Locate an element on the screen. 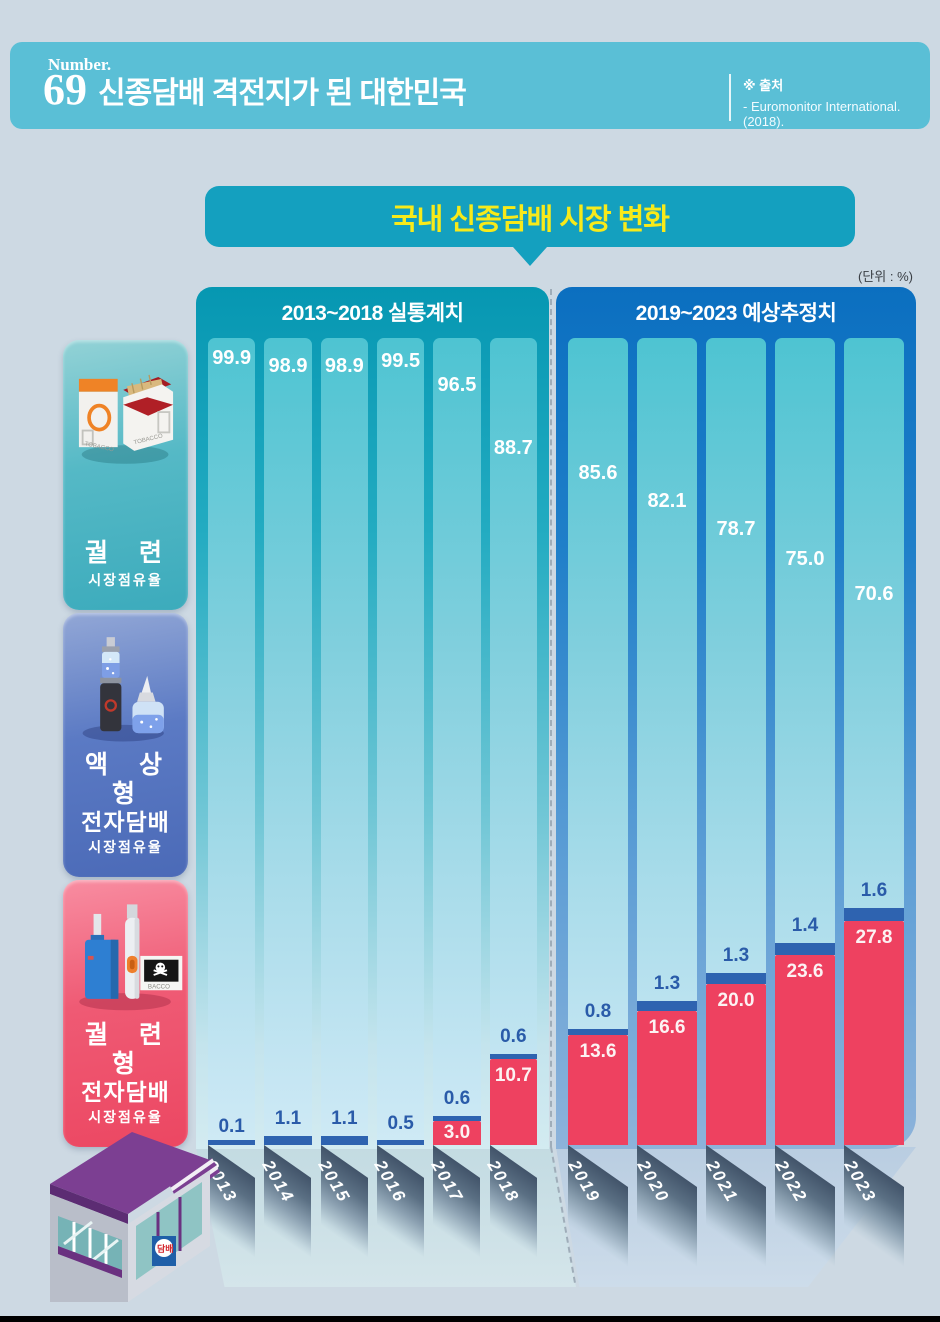 The width and height of the screenshot is (940, 1322). issue-number: 69 is located at coordinates (65, 89).